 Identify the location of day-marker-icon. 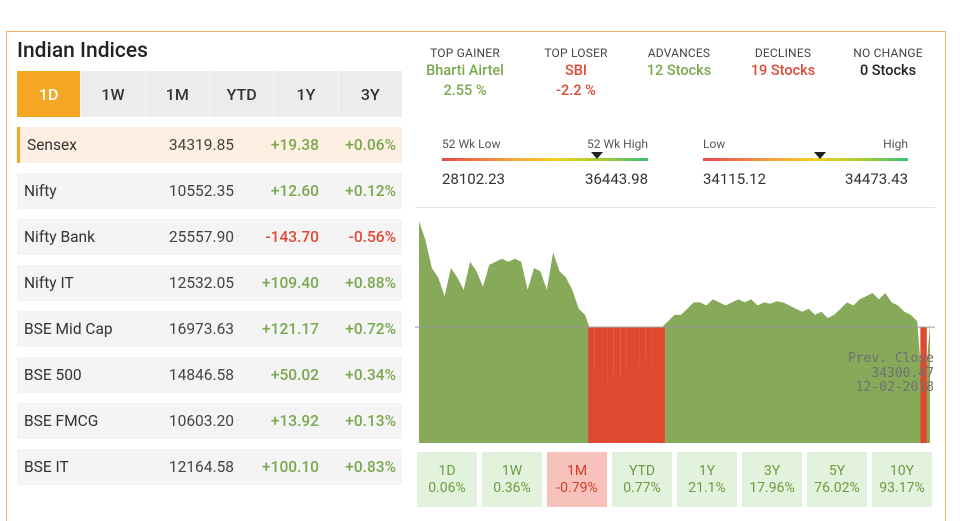
(819, 155).